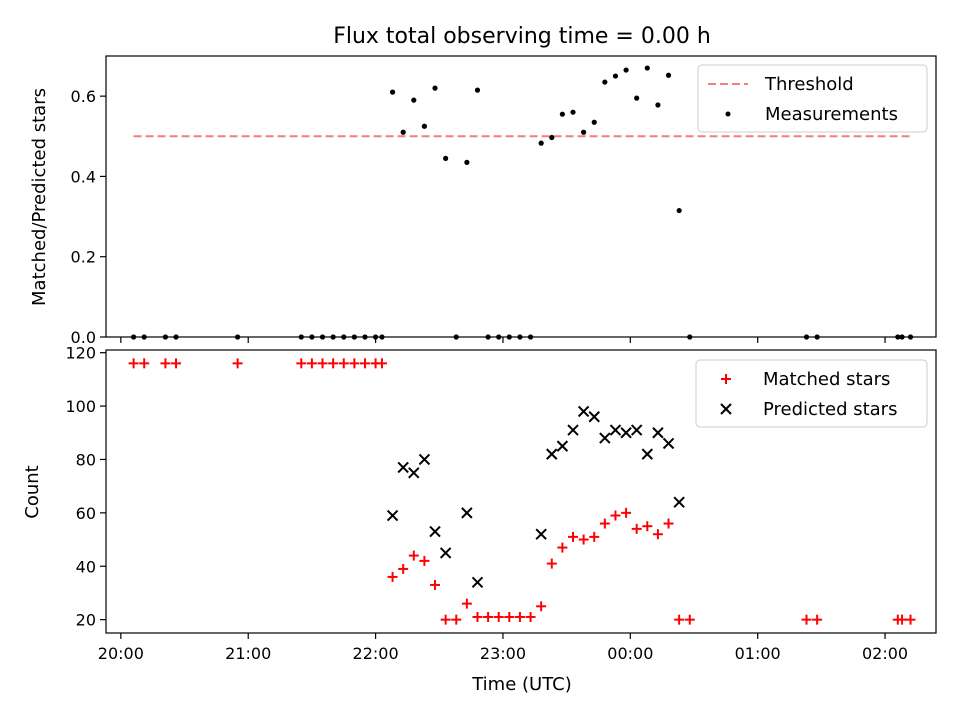 This screenshot has width=960, height=720. Describe the element at coordinates (830, 409) in the screenshot. I see `legend-predicted-label: Predicted stars` at that location.